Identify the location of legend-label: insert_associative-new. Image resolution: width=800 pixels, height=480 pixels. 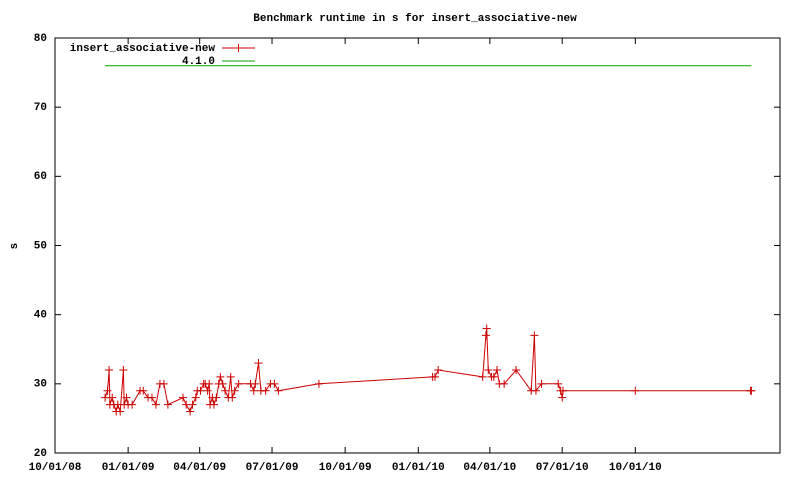
(143, 49).